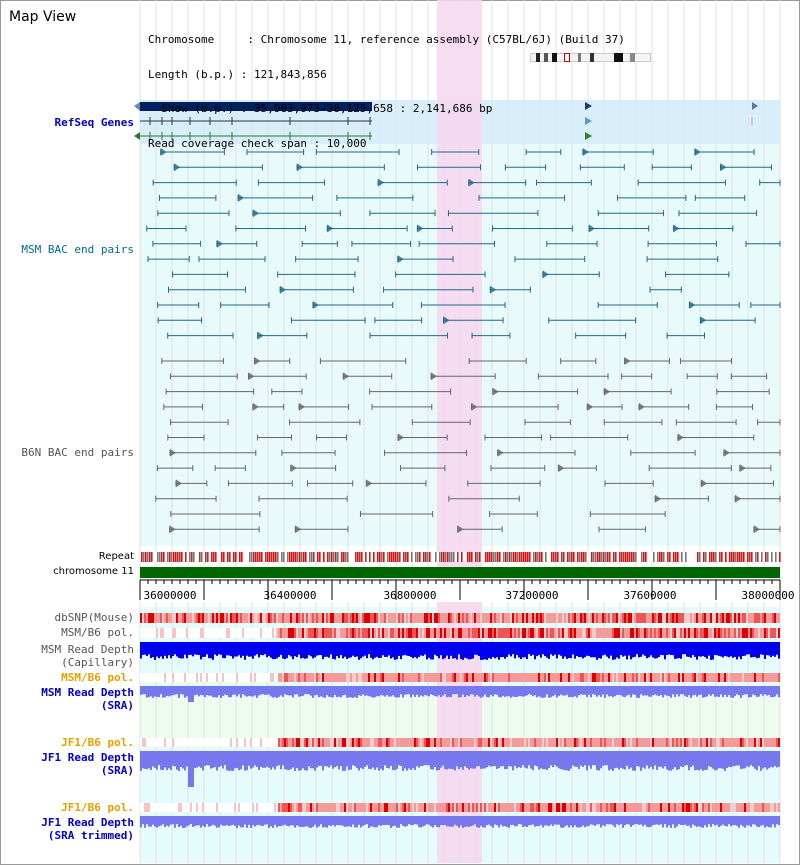 This screenshot has height=865, width=800. I want to click on jf1-b6-pol-label: JF1/B6 pol., so click(97, 742).